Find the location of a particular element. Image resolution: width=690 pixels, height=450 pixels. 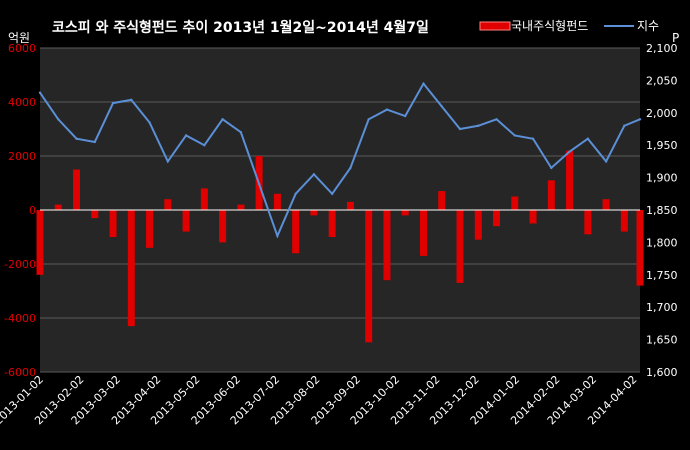

left-tick-label: -6000 is located at coordinates (20, 372).